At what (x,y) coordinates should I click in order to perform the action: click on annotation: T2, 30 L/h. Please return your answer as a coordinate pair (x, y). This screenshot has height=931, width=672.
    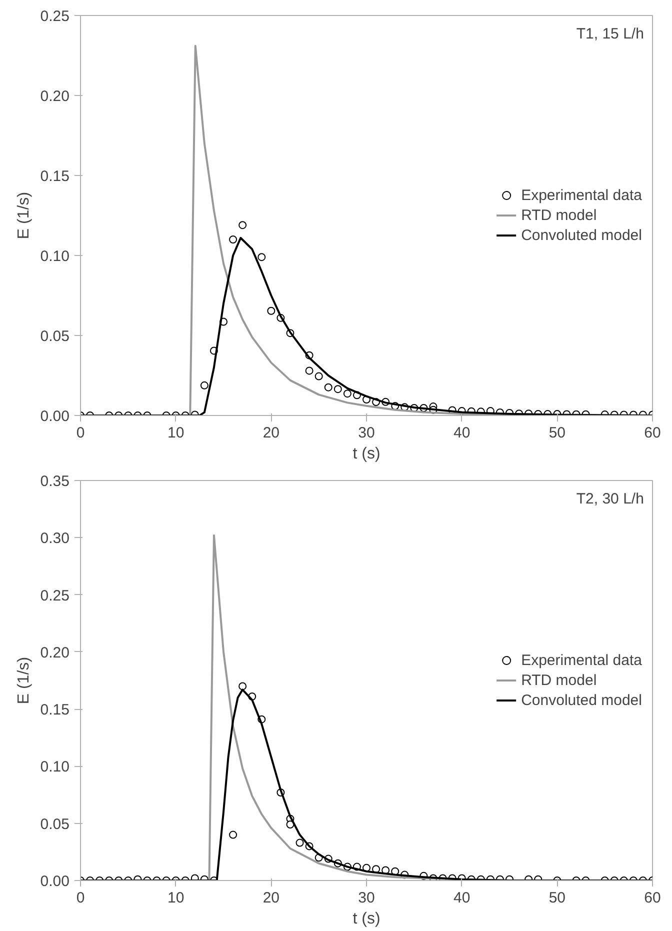
    Looking at the image, I should click on (610, 499).